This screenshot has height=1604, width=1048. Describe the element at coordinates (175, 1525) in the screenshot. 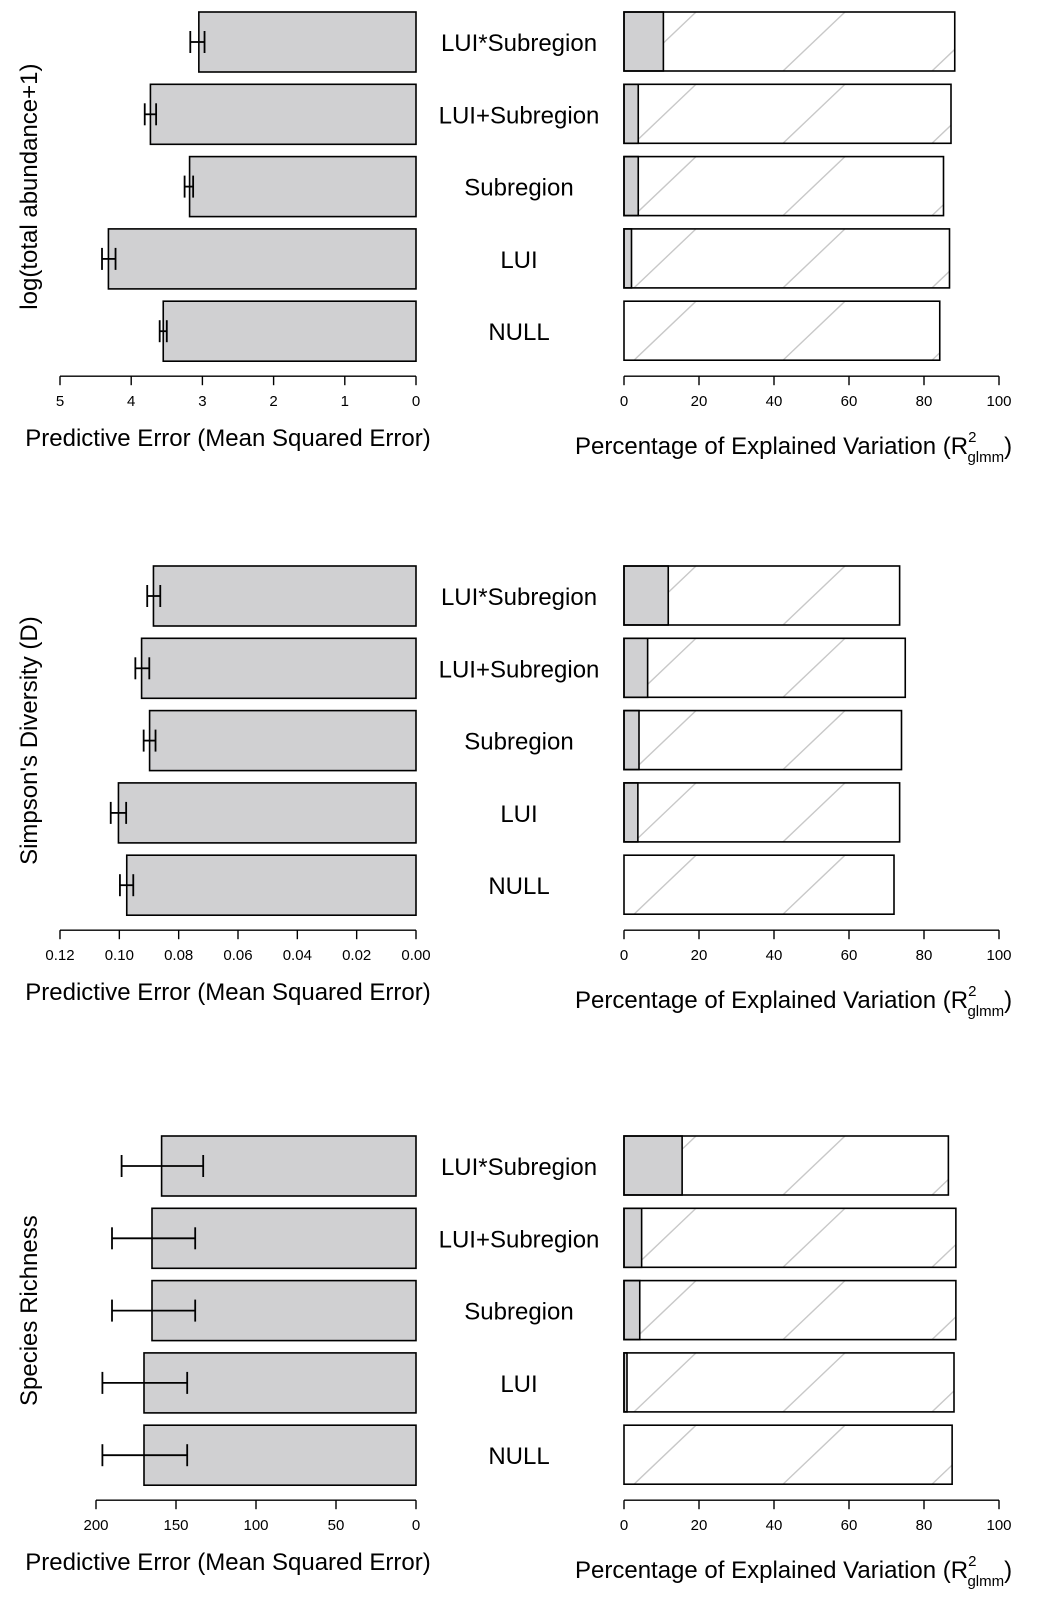

I see `error-tick-label: 150` at that location.